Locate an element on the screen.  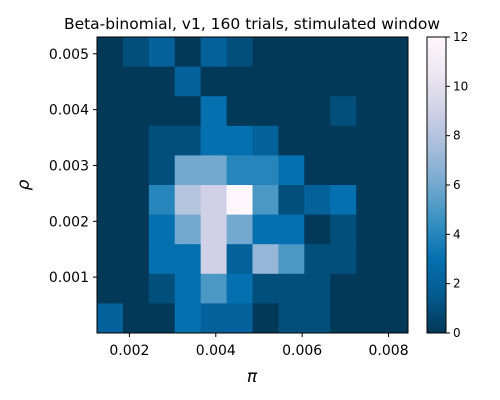
colorbar-tick-label: 4 is located at coordinates (457, 234).